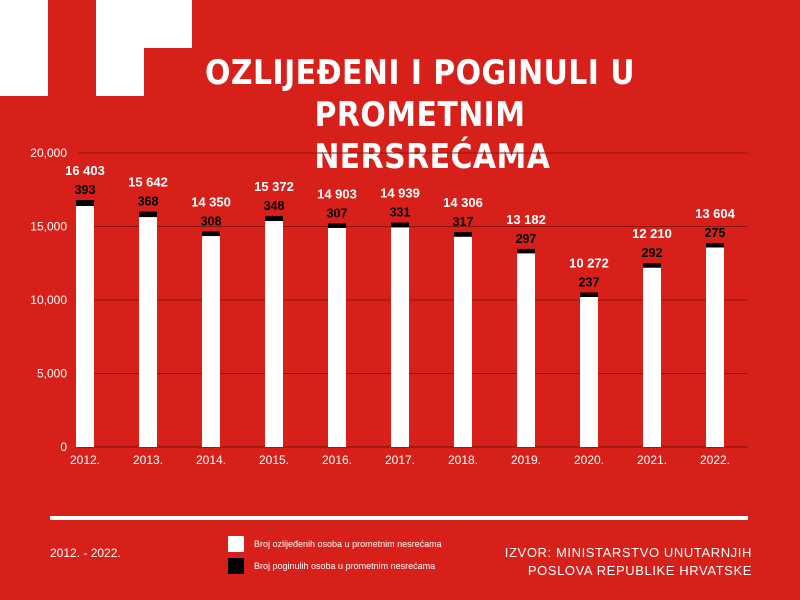 The height and width of the screenshot is (600, 800). Describe the element at coordinates (211, 202) in the screenshot. I see `data-label-injured: 14 350` at that location.